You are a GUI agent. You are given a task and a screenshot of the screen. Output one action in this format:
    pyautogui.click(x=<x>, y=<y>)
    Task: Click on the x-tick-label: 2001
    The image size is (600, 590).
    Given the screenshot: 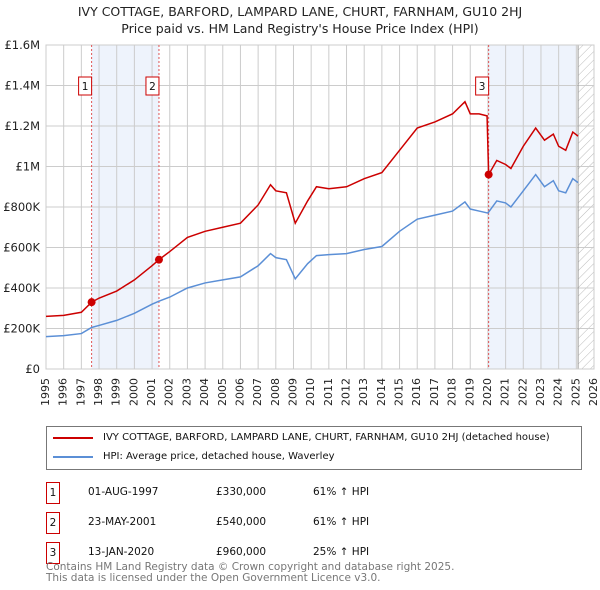 What is the action you would take?
    pyautogui.click(x=151, y=392)
    